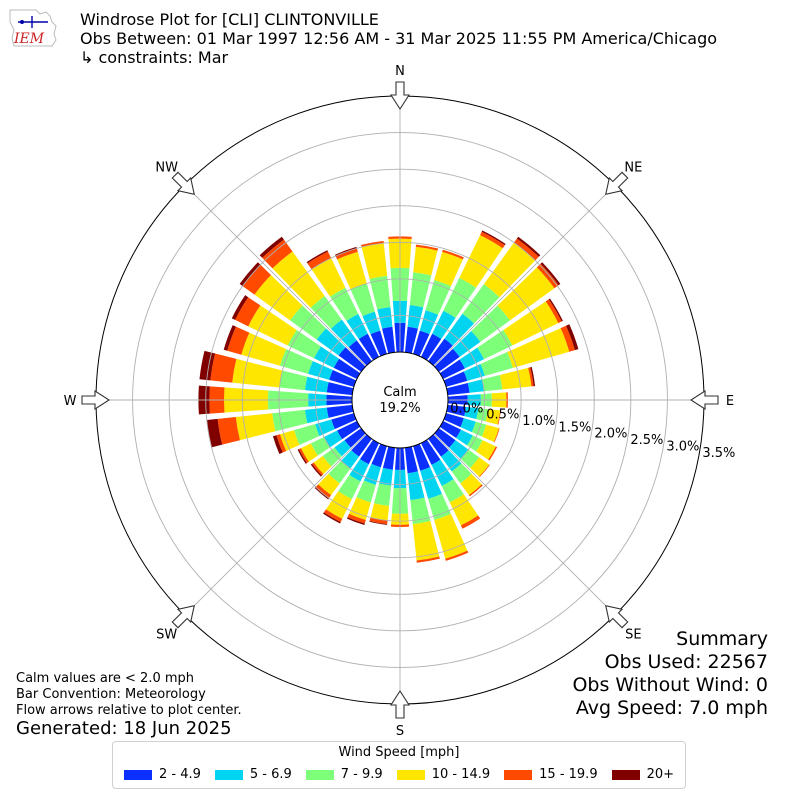 The width and height of the screenshot is (800, 800). I want to click on calm-label: Calm, so click(399, 392).